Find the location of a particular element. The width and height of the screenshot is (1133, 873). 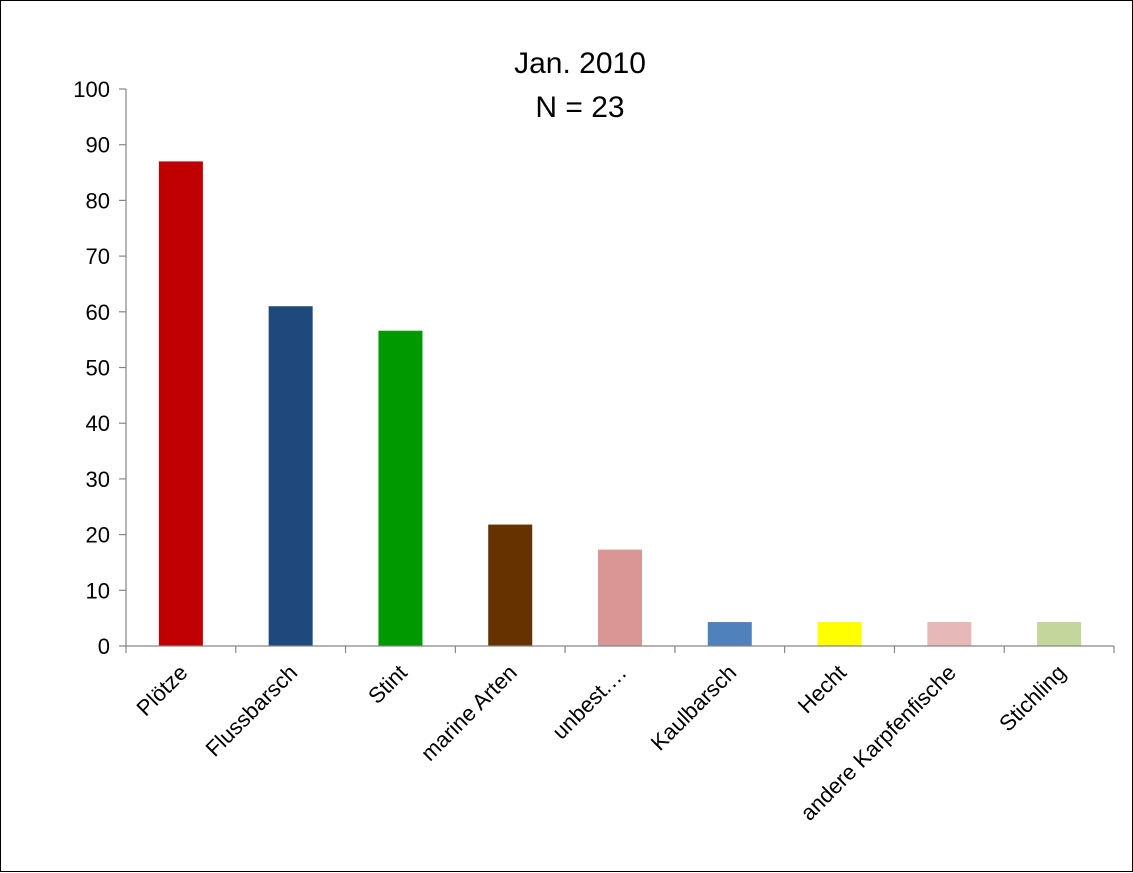

x-tick-label: Kaulbarsch is located at coordinates (694, 708).